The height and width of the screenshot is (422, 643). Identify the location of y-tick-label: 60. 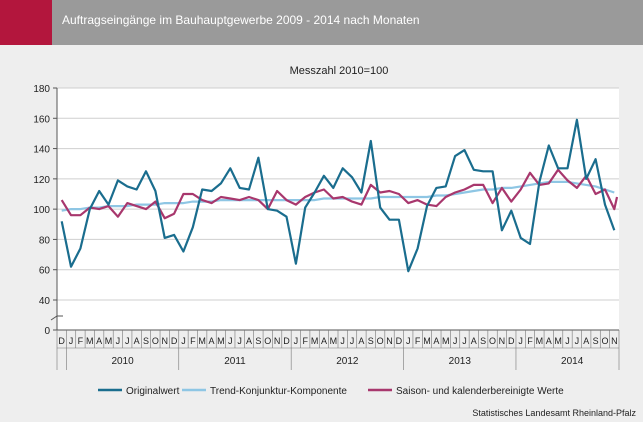
(45, 271).